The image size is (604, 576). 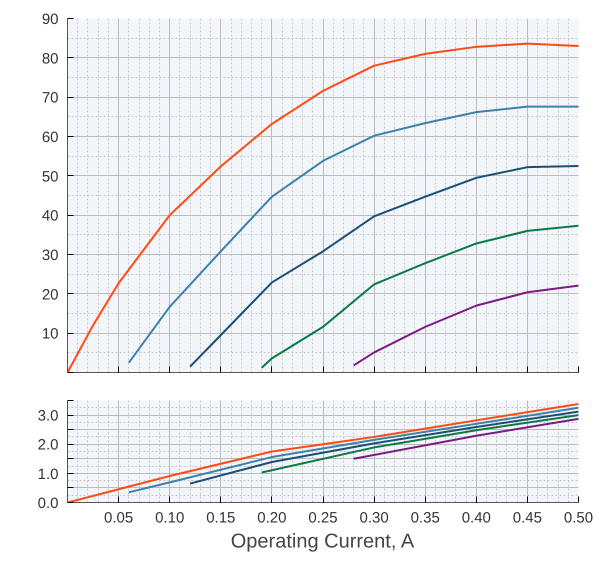 What do you see at coordinates (50, 98) in the screenshot?
I see `y-tick-label: 70` at bounding box center [50, 98].